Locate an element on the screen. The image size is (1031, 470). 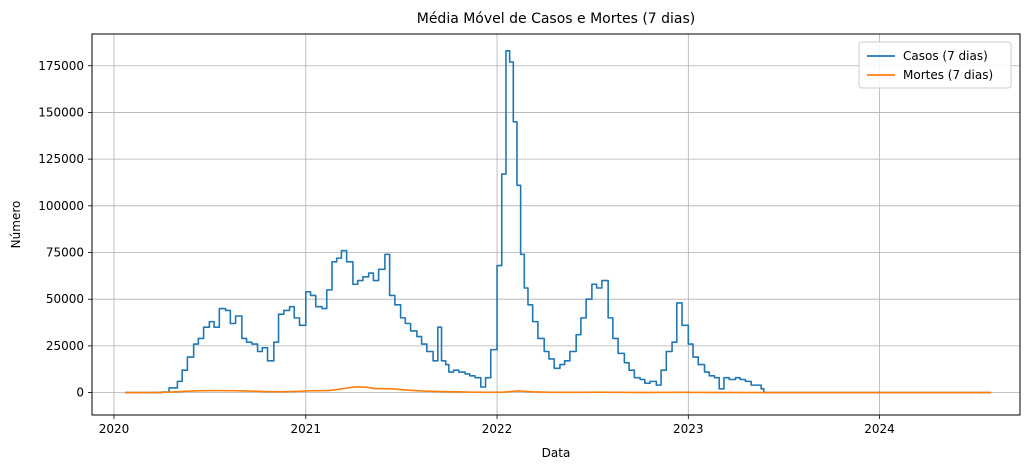
x-tick-label: 2024 is located at coordinates (879, 429).